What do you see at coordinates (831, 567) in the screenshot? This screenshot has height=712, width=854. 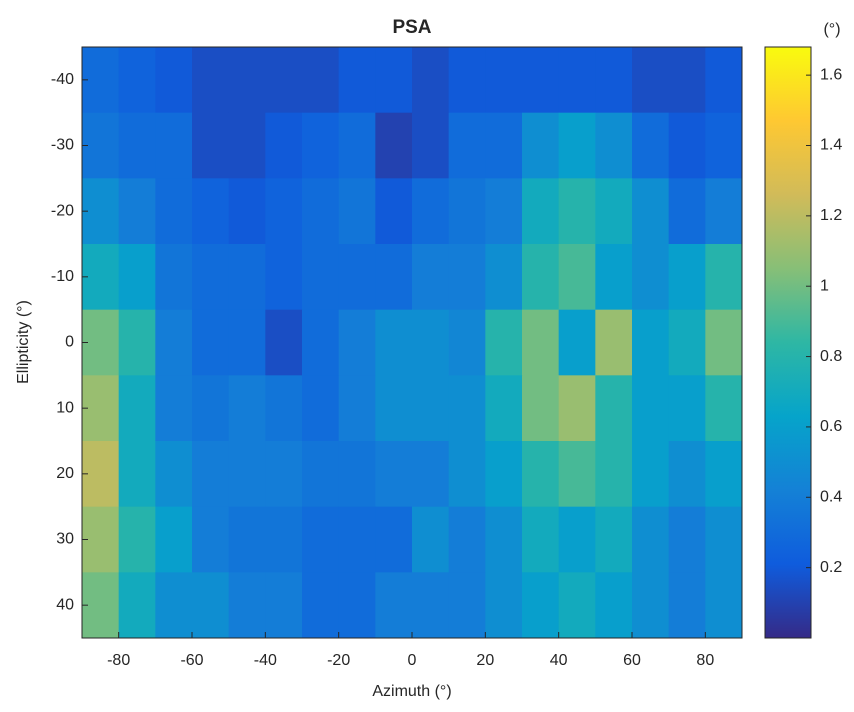 I see `colorbar-tick-label: 0.2` at bounding box center [831, 567].